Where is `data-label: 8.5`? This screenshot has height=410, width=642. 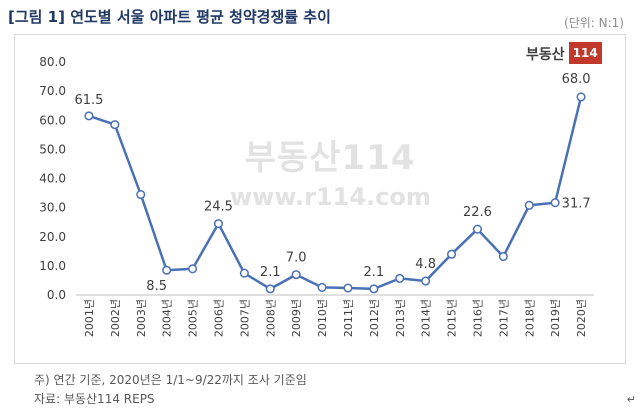
data-label: 8.5 is located at coordinates (156, 286).